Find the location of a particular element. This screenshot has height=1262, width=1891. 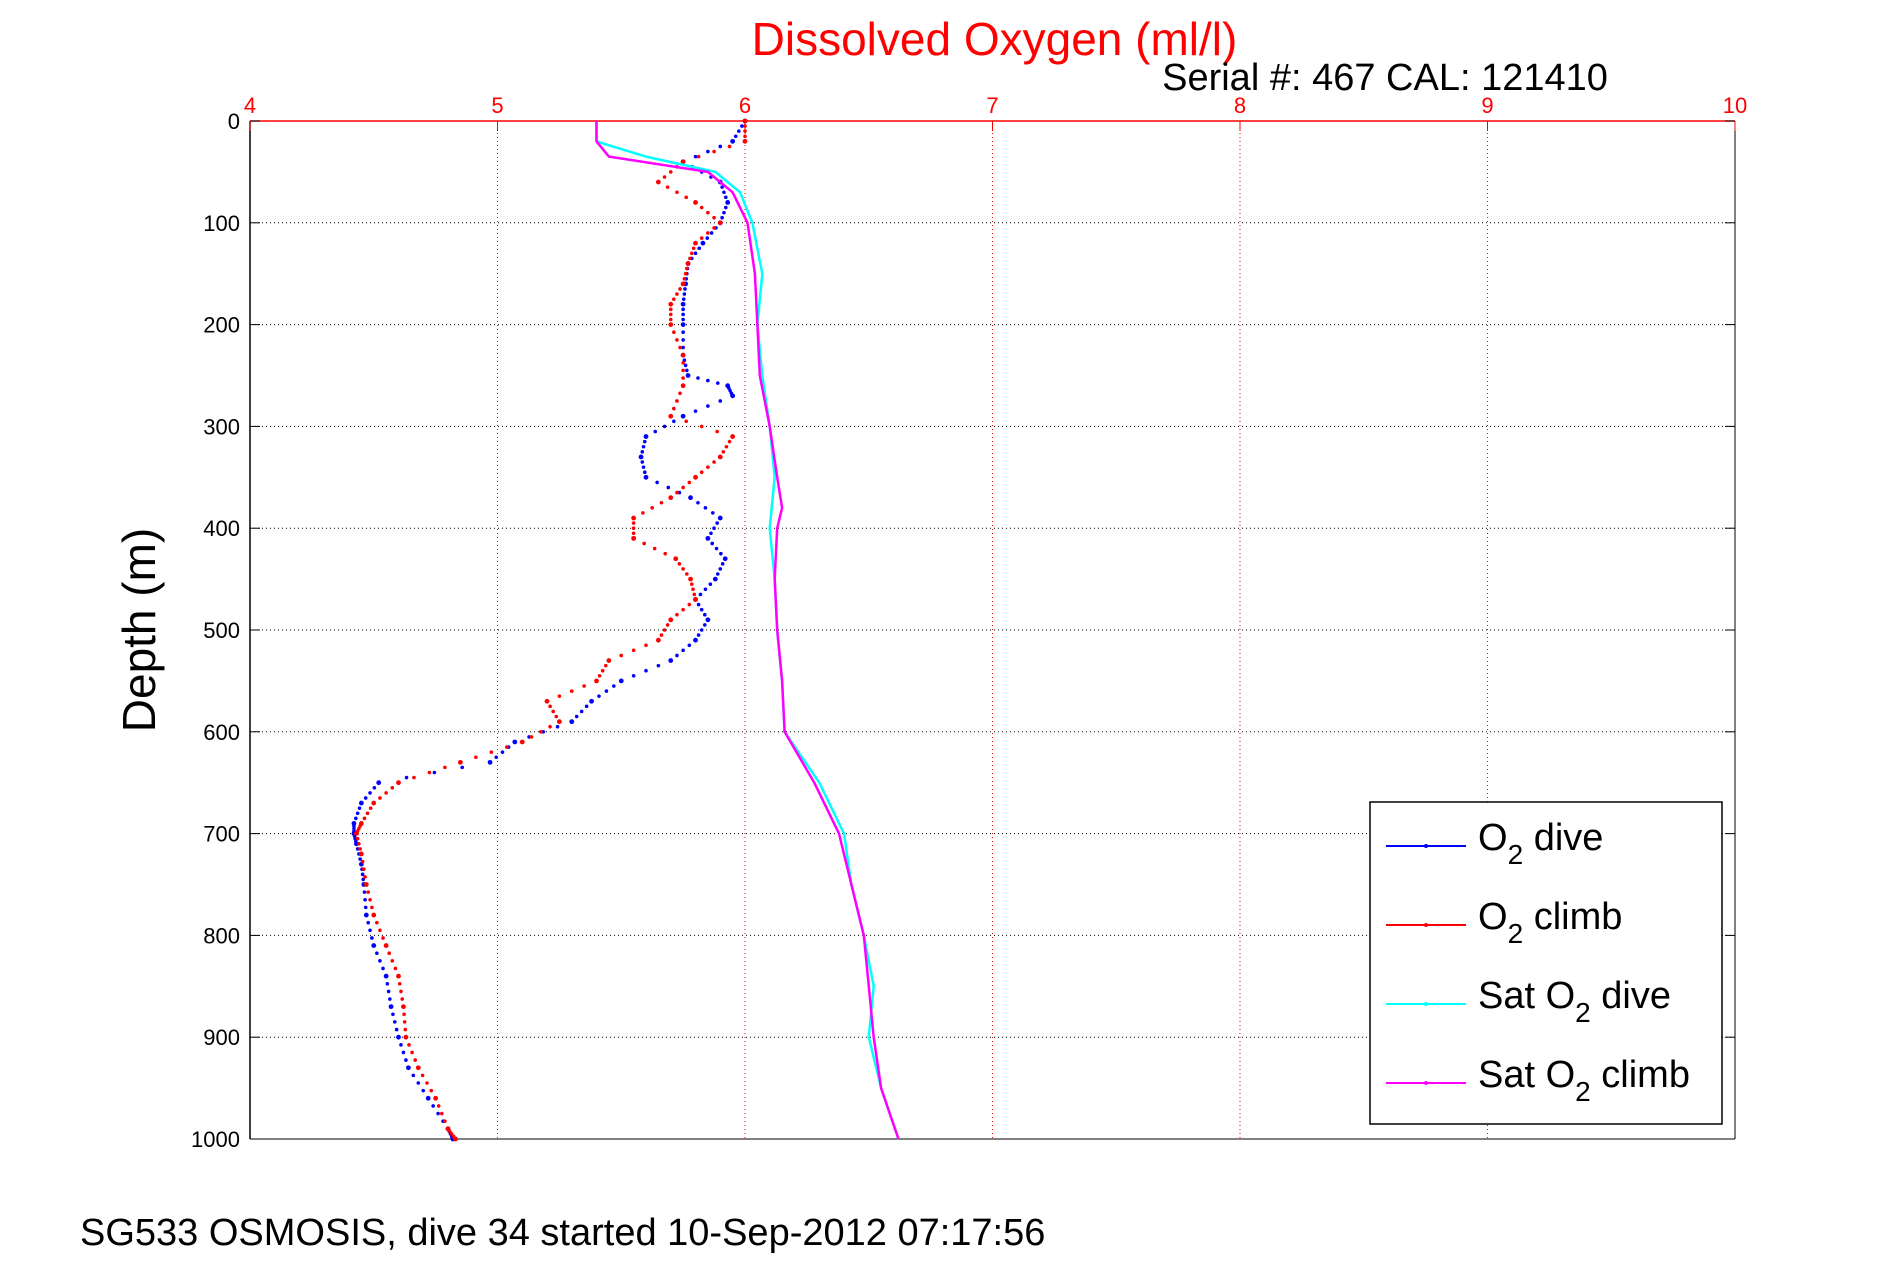

x-tick-label: 7 is located at coordinates (992, 105).